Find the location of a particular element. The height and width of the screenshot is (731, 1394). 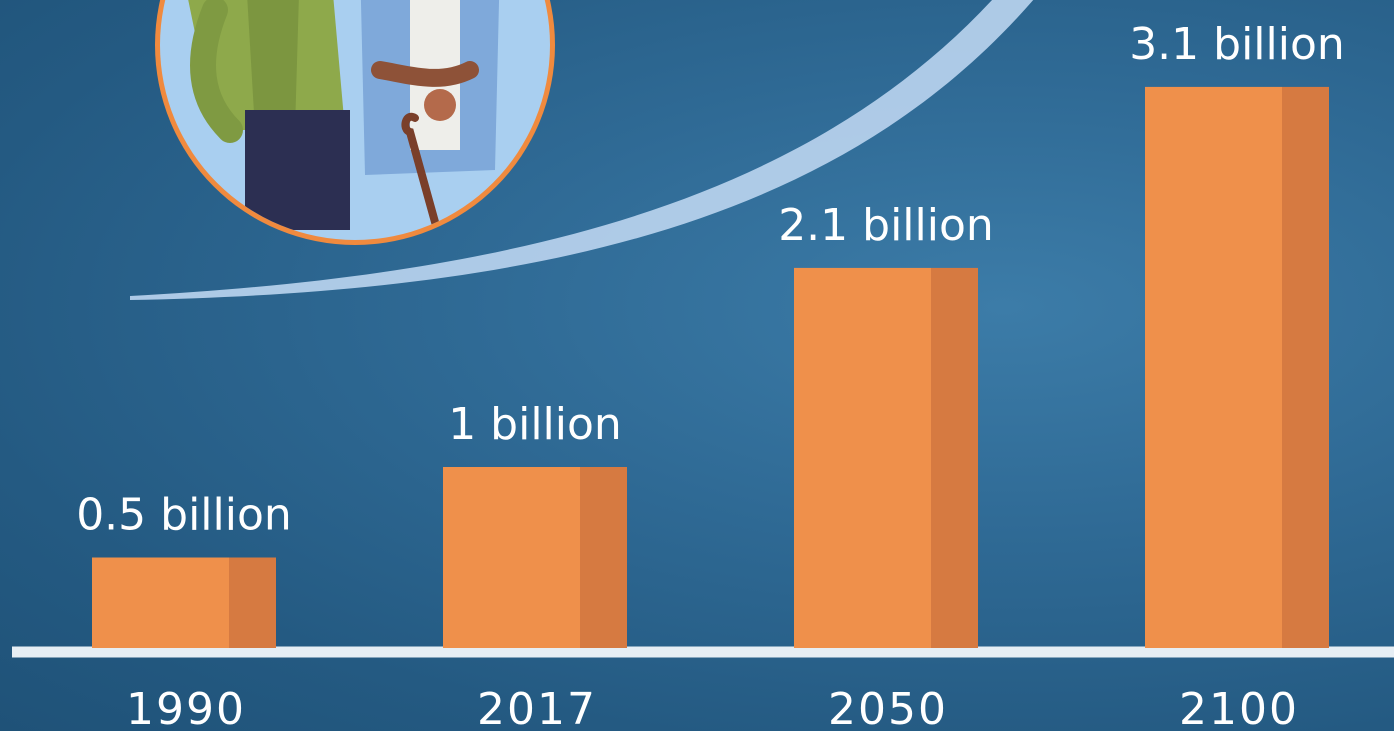

bar-2017 is located at coordinates (511, 557).